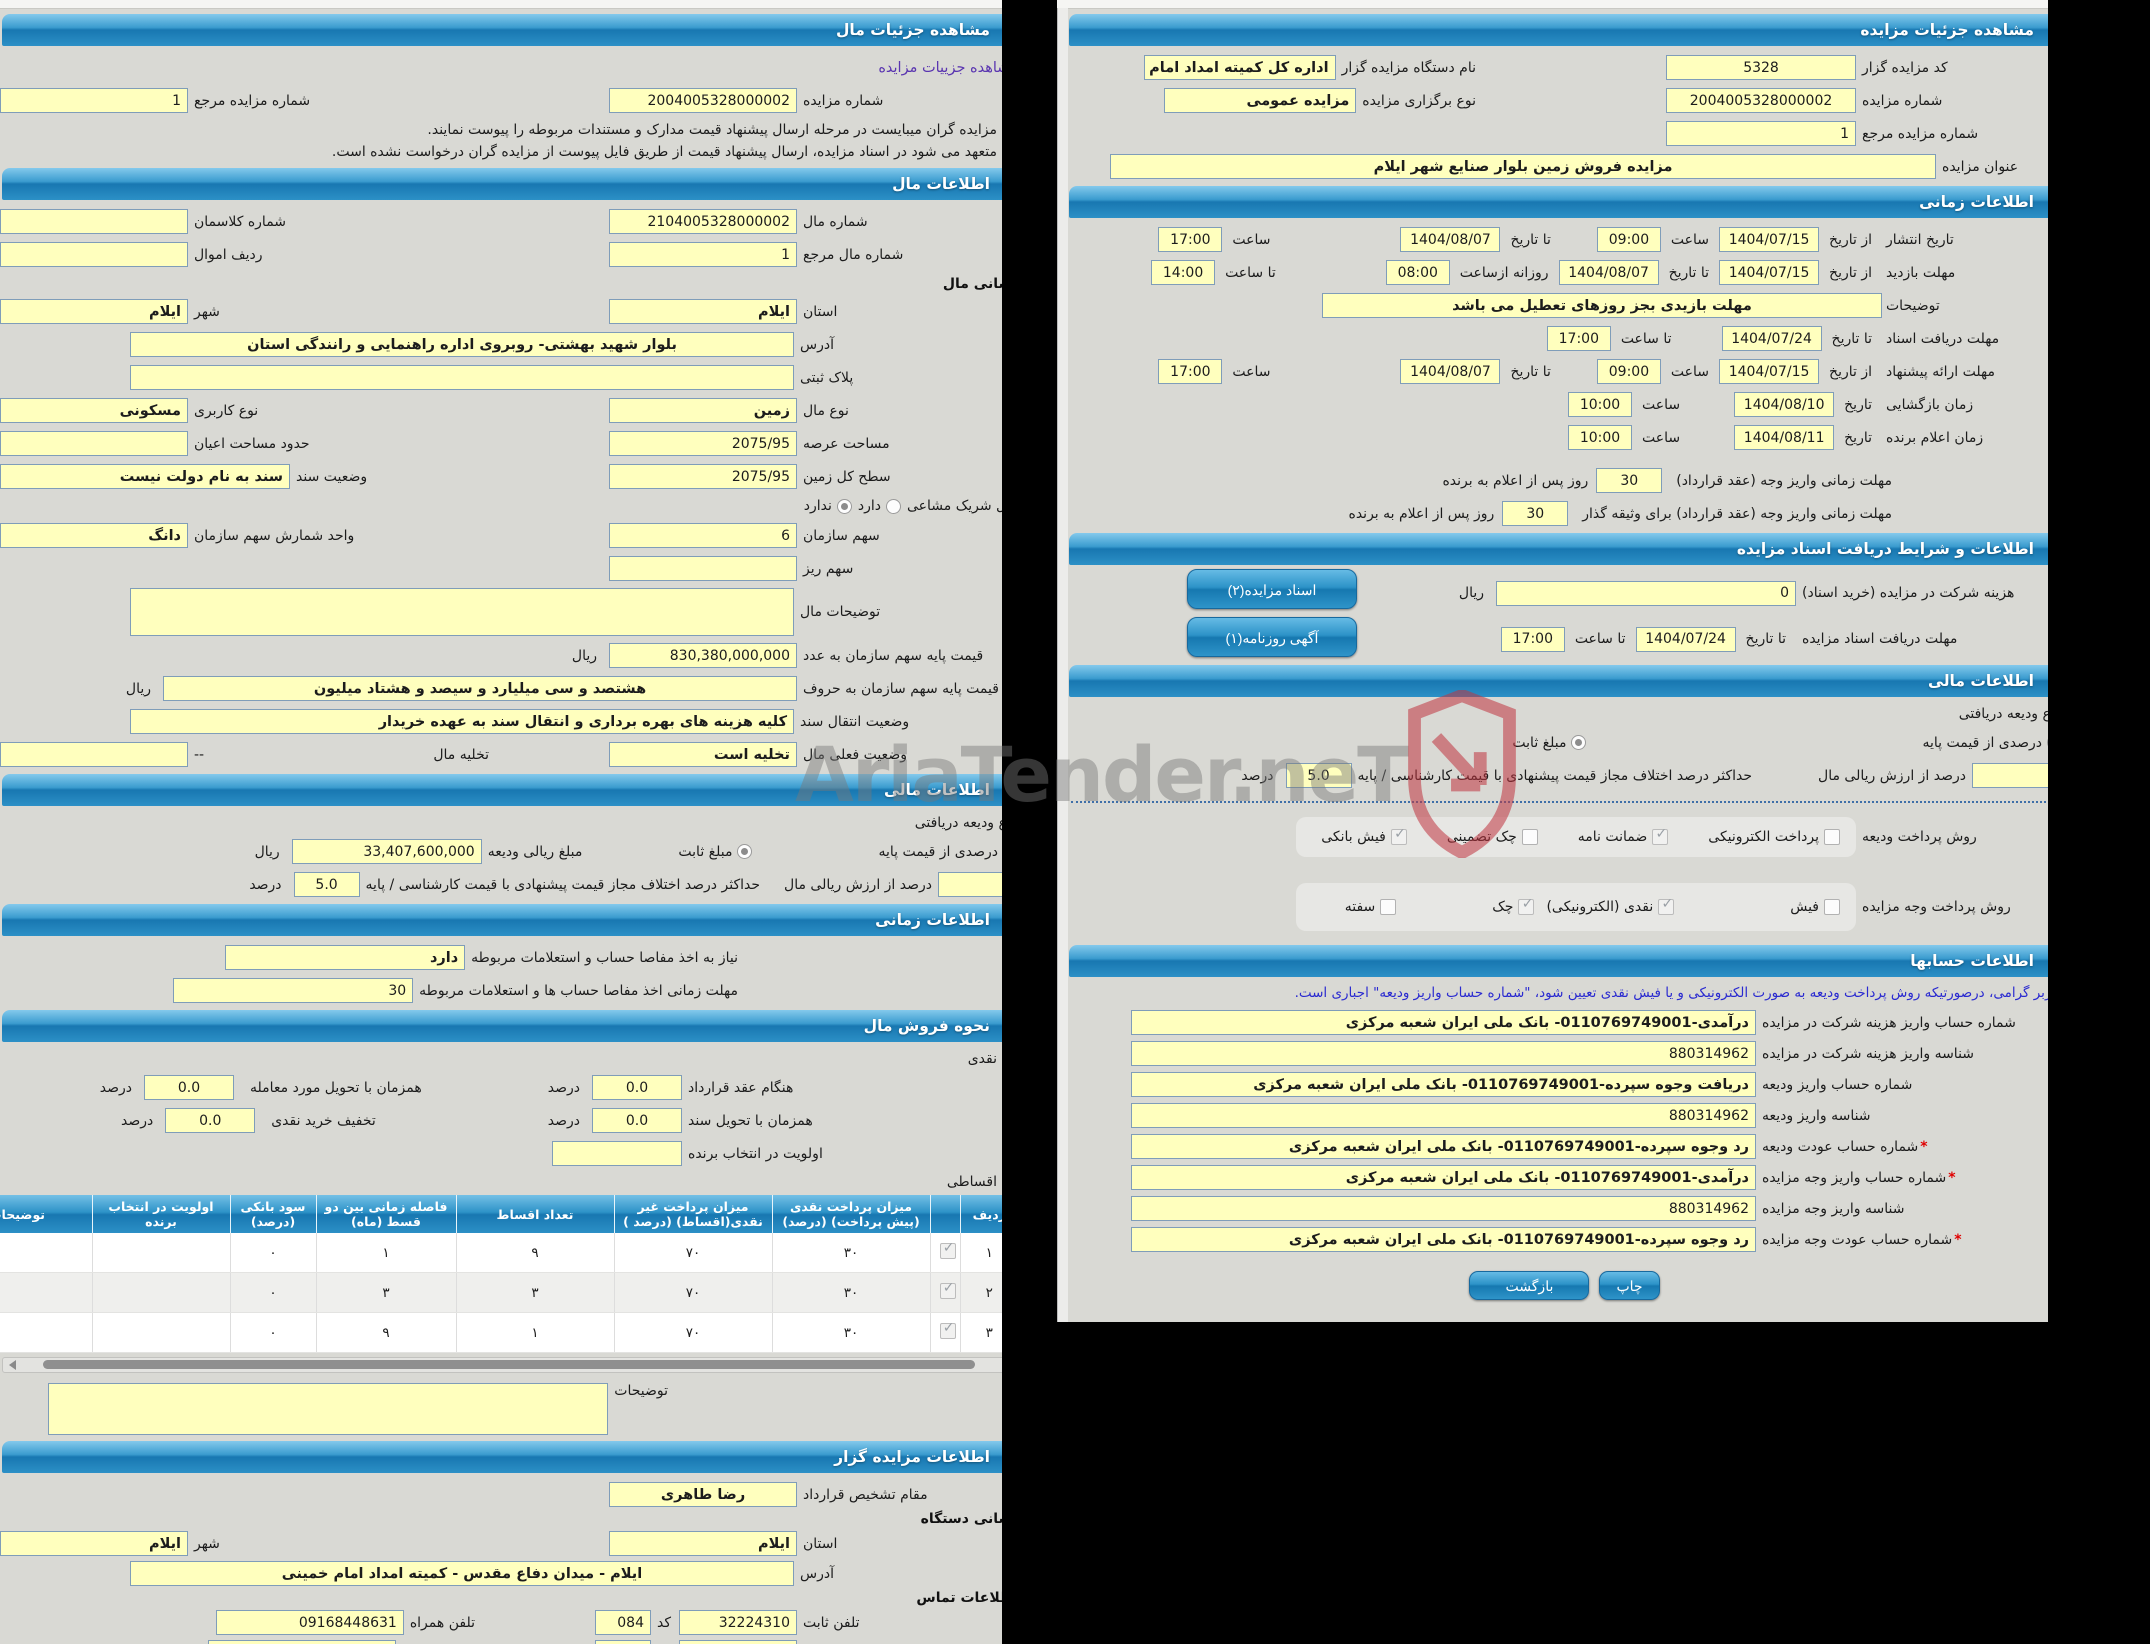  I want to click on usage-type-input: مسکونی, so click(94, 410).